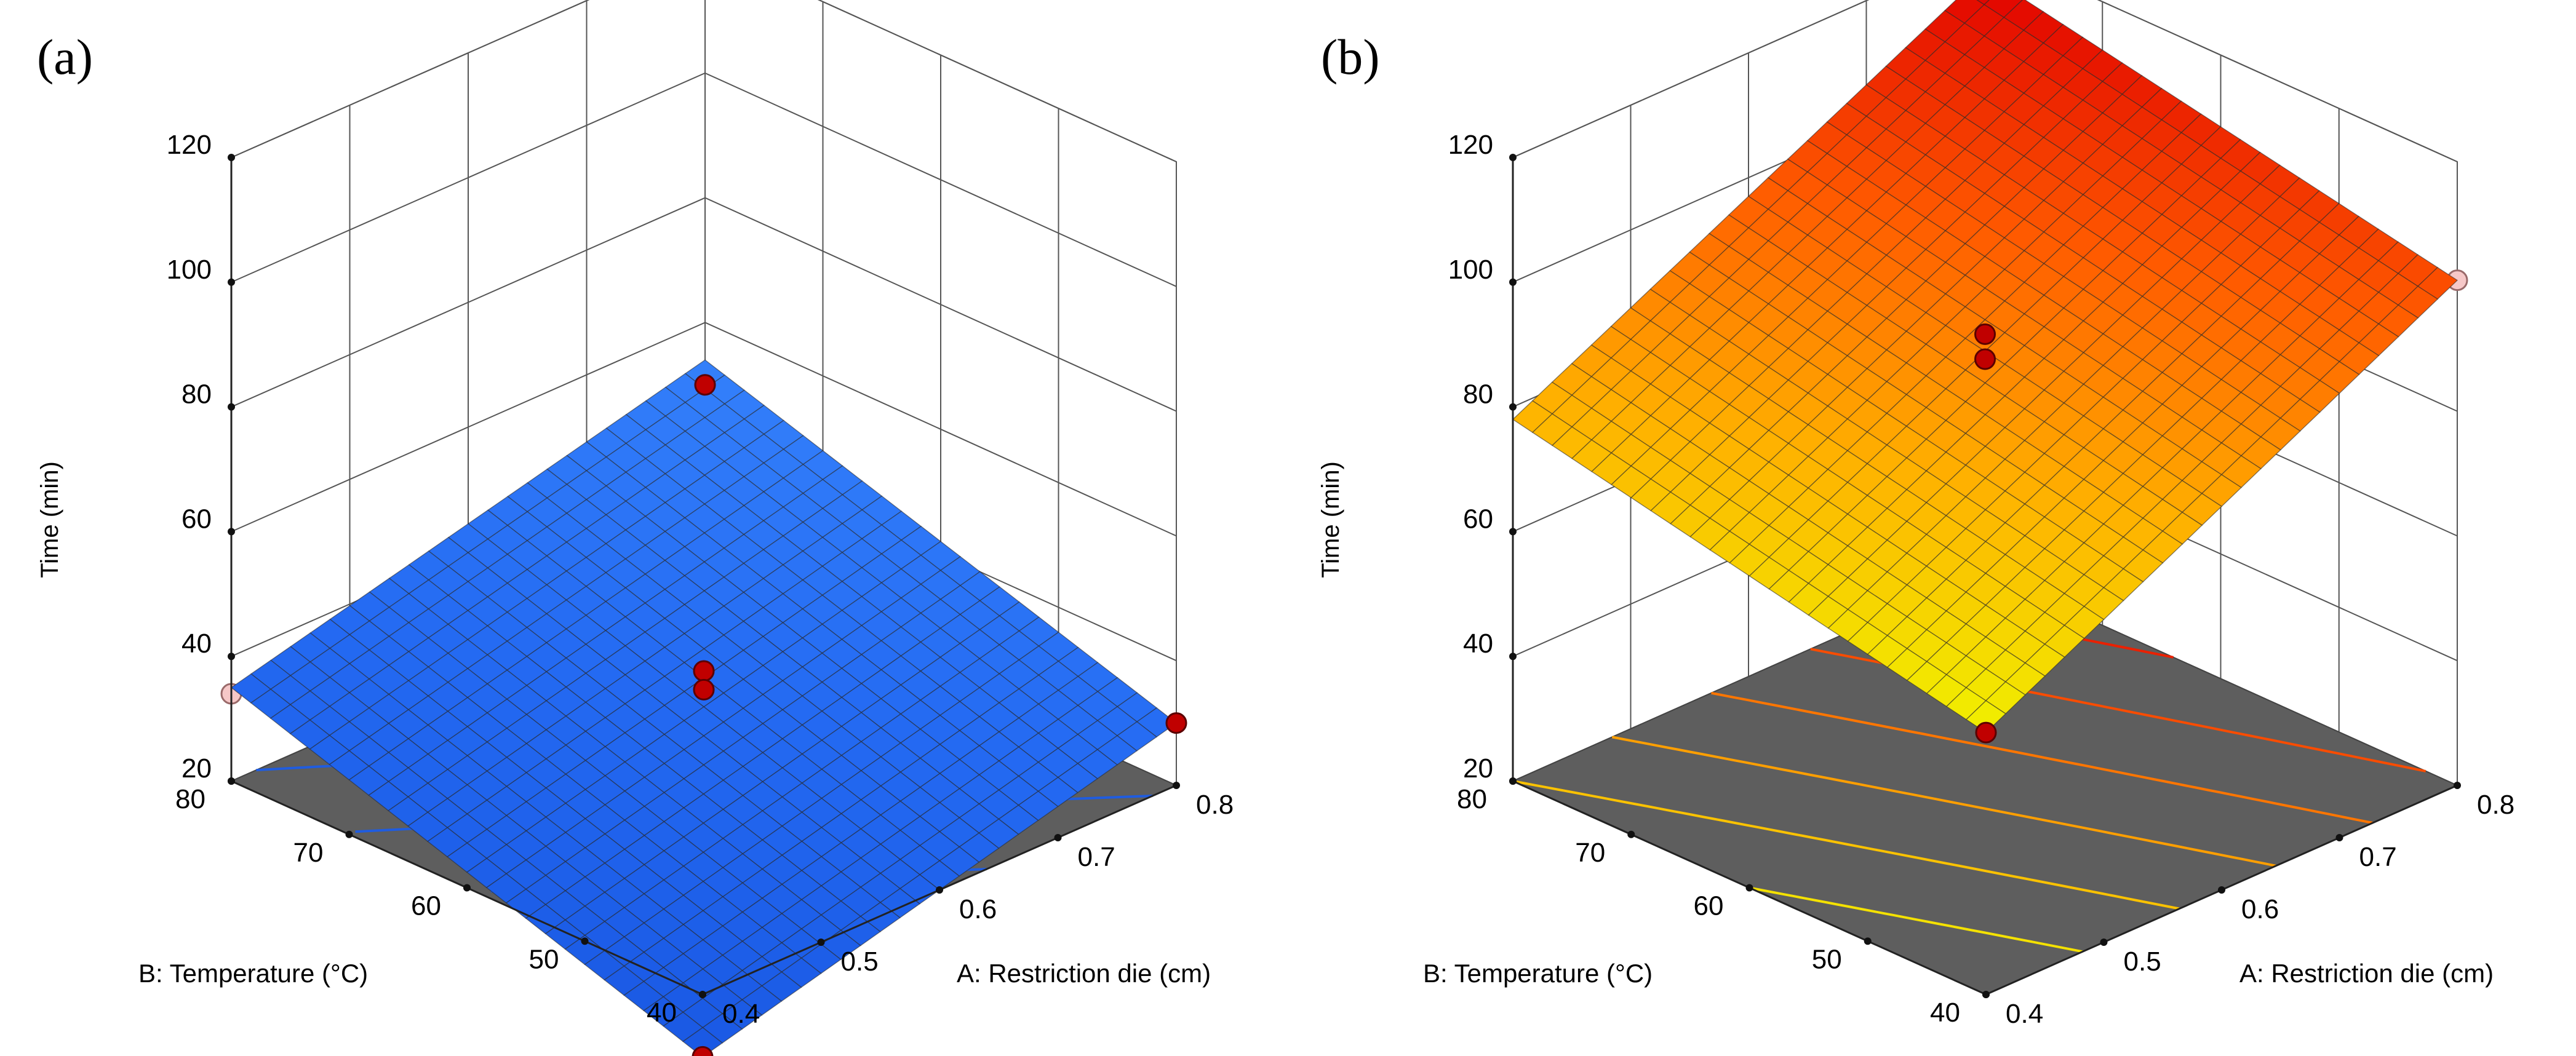 This screenshot has height=1056, width=2576. Describe the element at coordinates (1351, 57) in the screenshot. I see `panel-label: (b)` at that location.